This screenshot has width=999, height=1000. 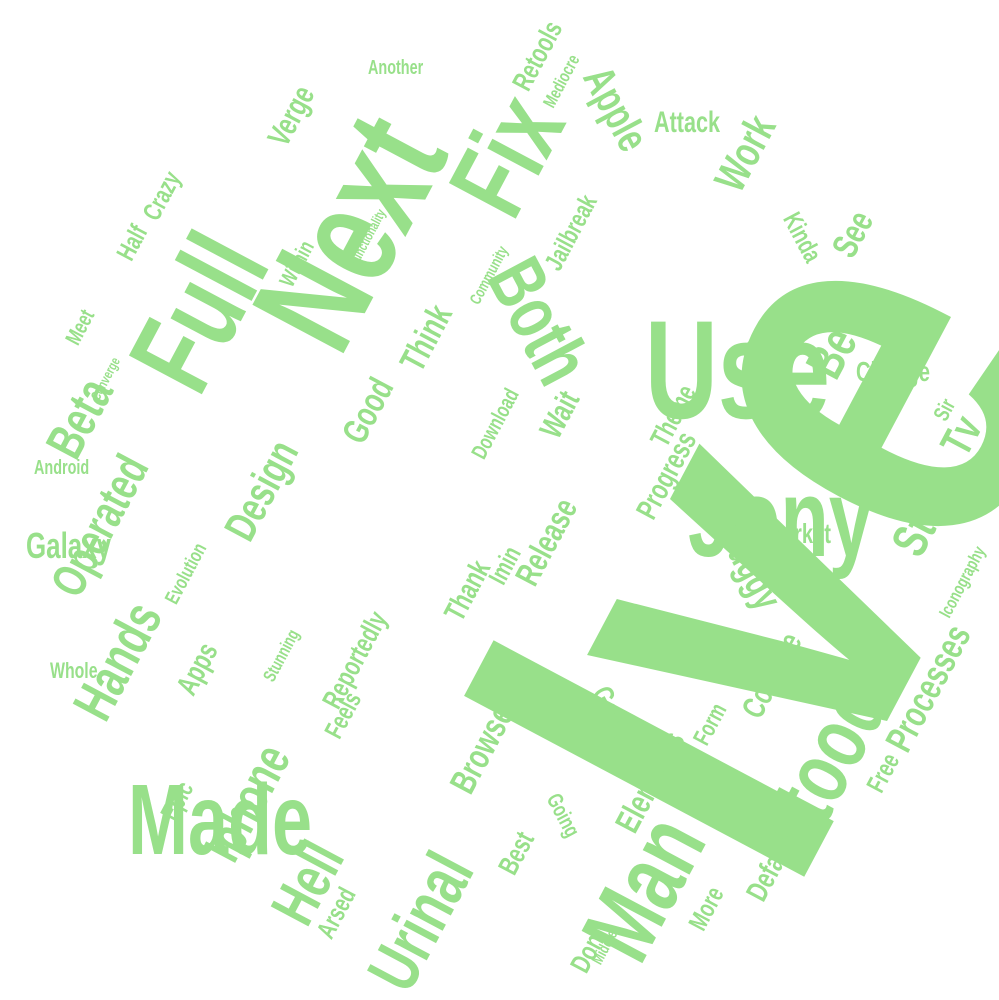 I want to click on word-another: Another, so click(x=396, y=68).